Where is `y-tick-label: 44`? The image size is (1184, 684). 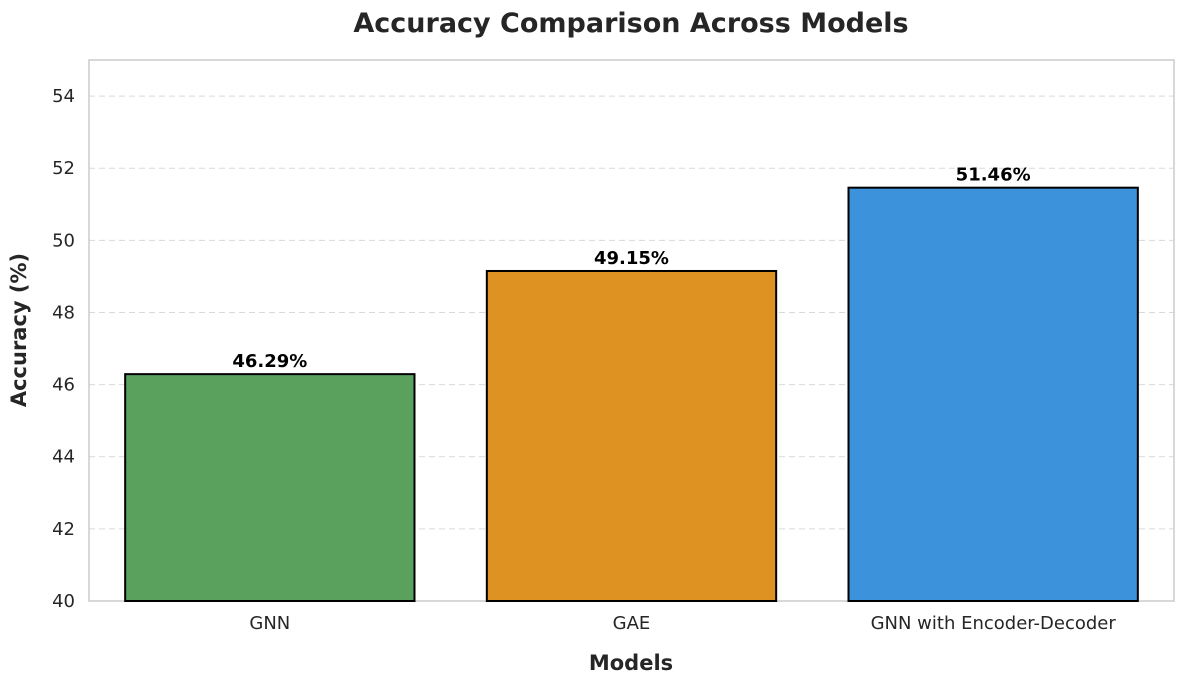 y-tick-label: 44 is located at coordinates (63, 457).